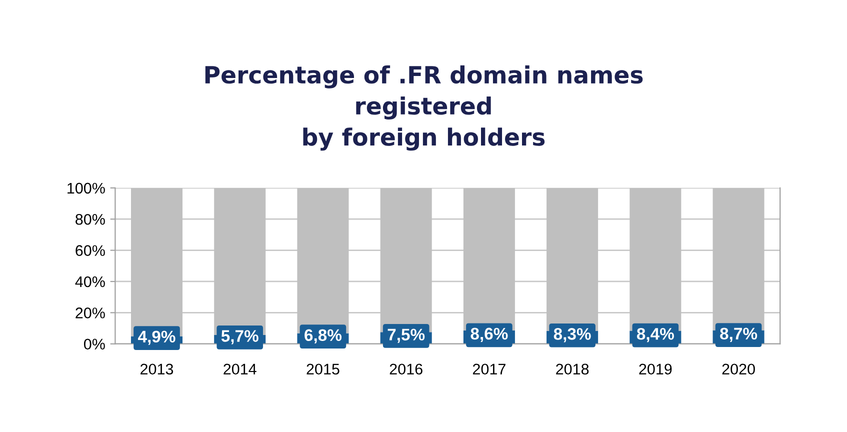 The image size is (847, 432). I want to click on y-tick-label: 40%, so click(90, 282).